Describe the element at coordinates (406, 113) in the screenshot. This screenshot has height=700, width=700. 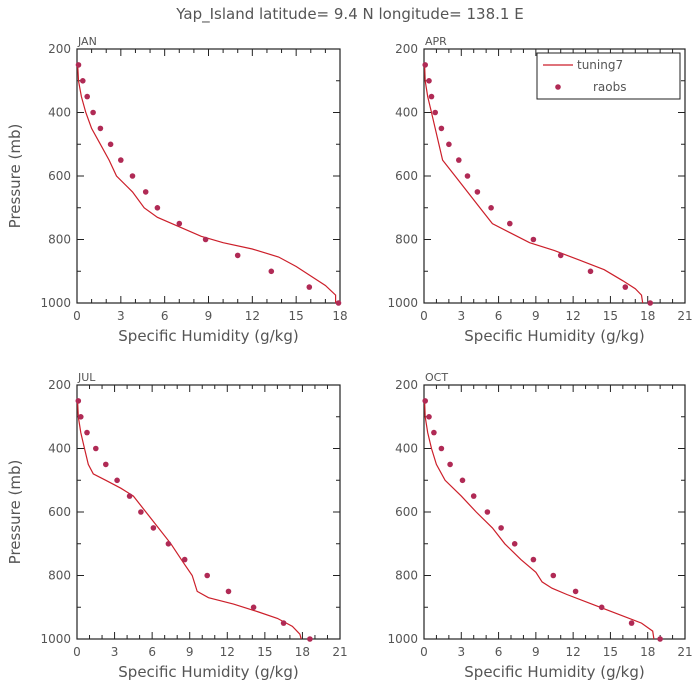
I see `y-tick-label: 400` at that location.